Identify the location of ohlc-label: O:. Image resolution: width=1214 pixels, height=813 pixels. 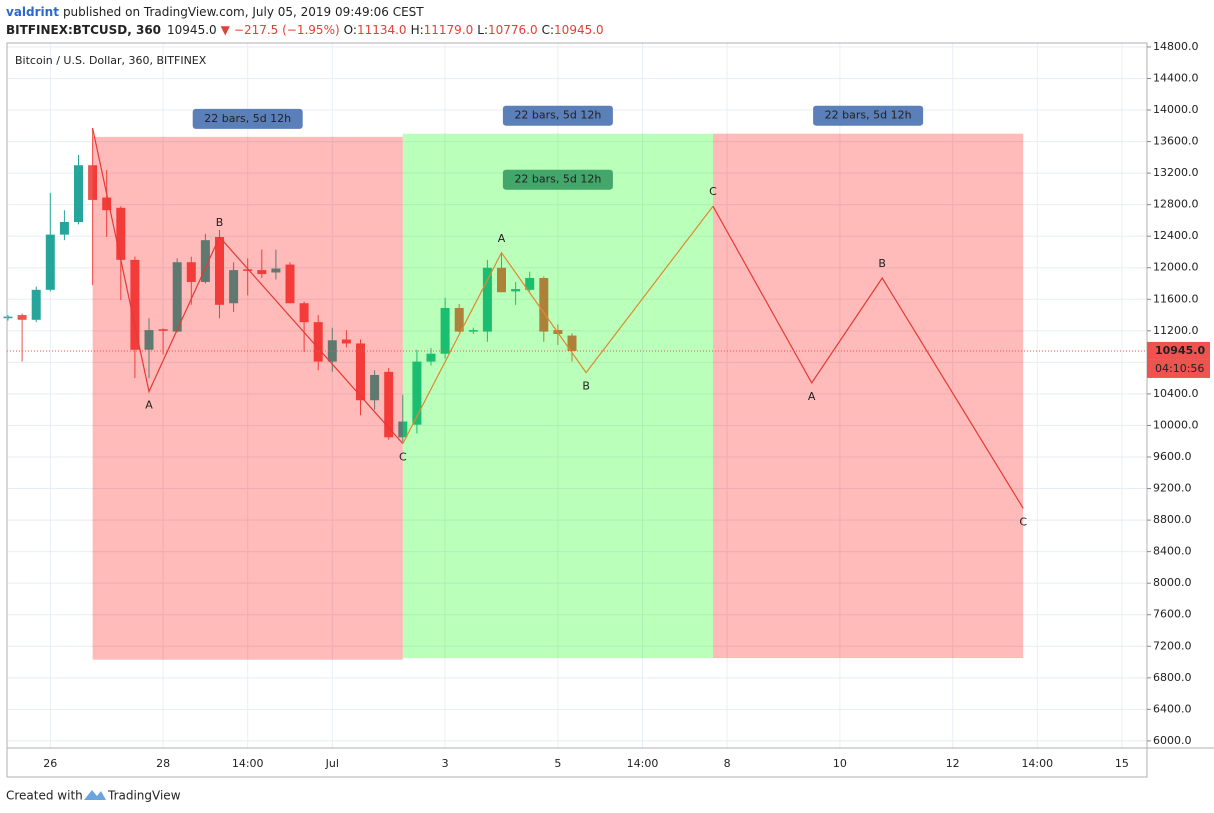
(350, 30).